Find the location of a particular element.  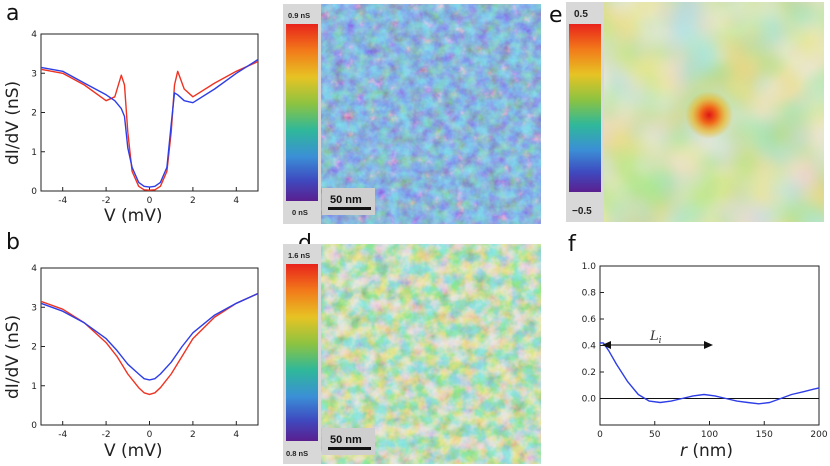

panel-label-e: e is located at coordinates (556, 15).